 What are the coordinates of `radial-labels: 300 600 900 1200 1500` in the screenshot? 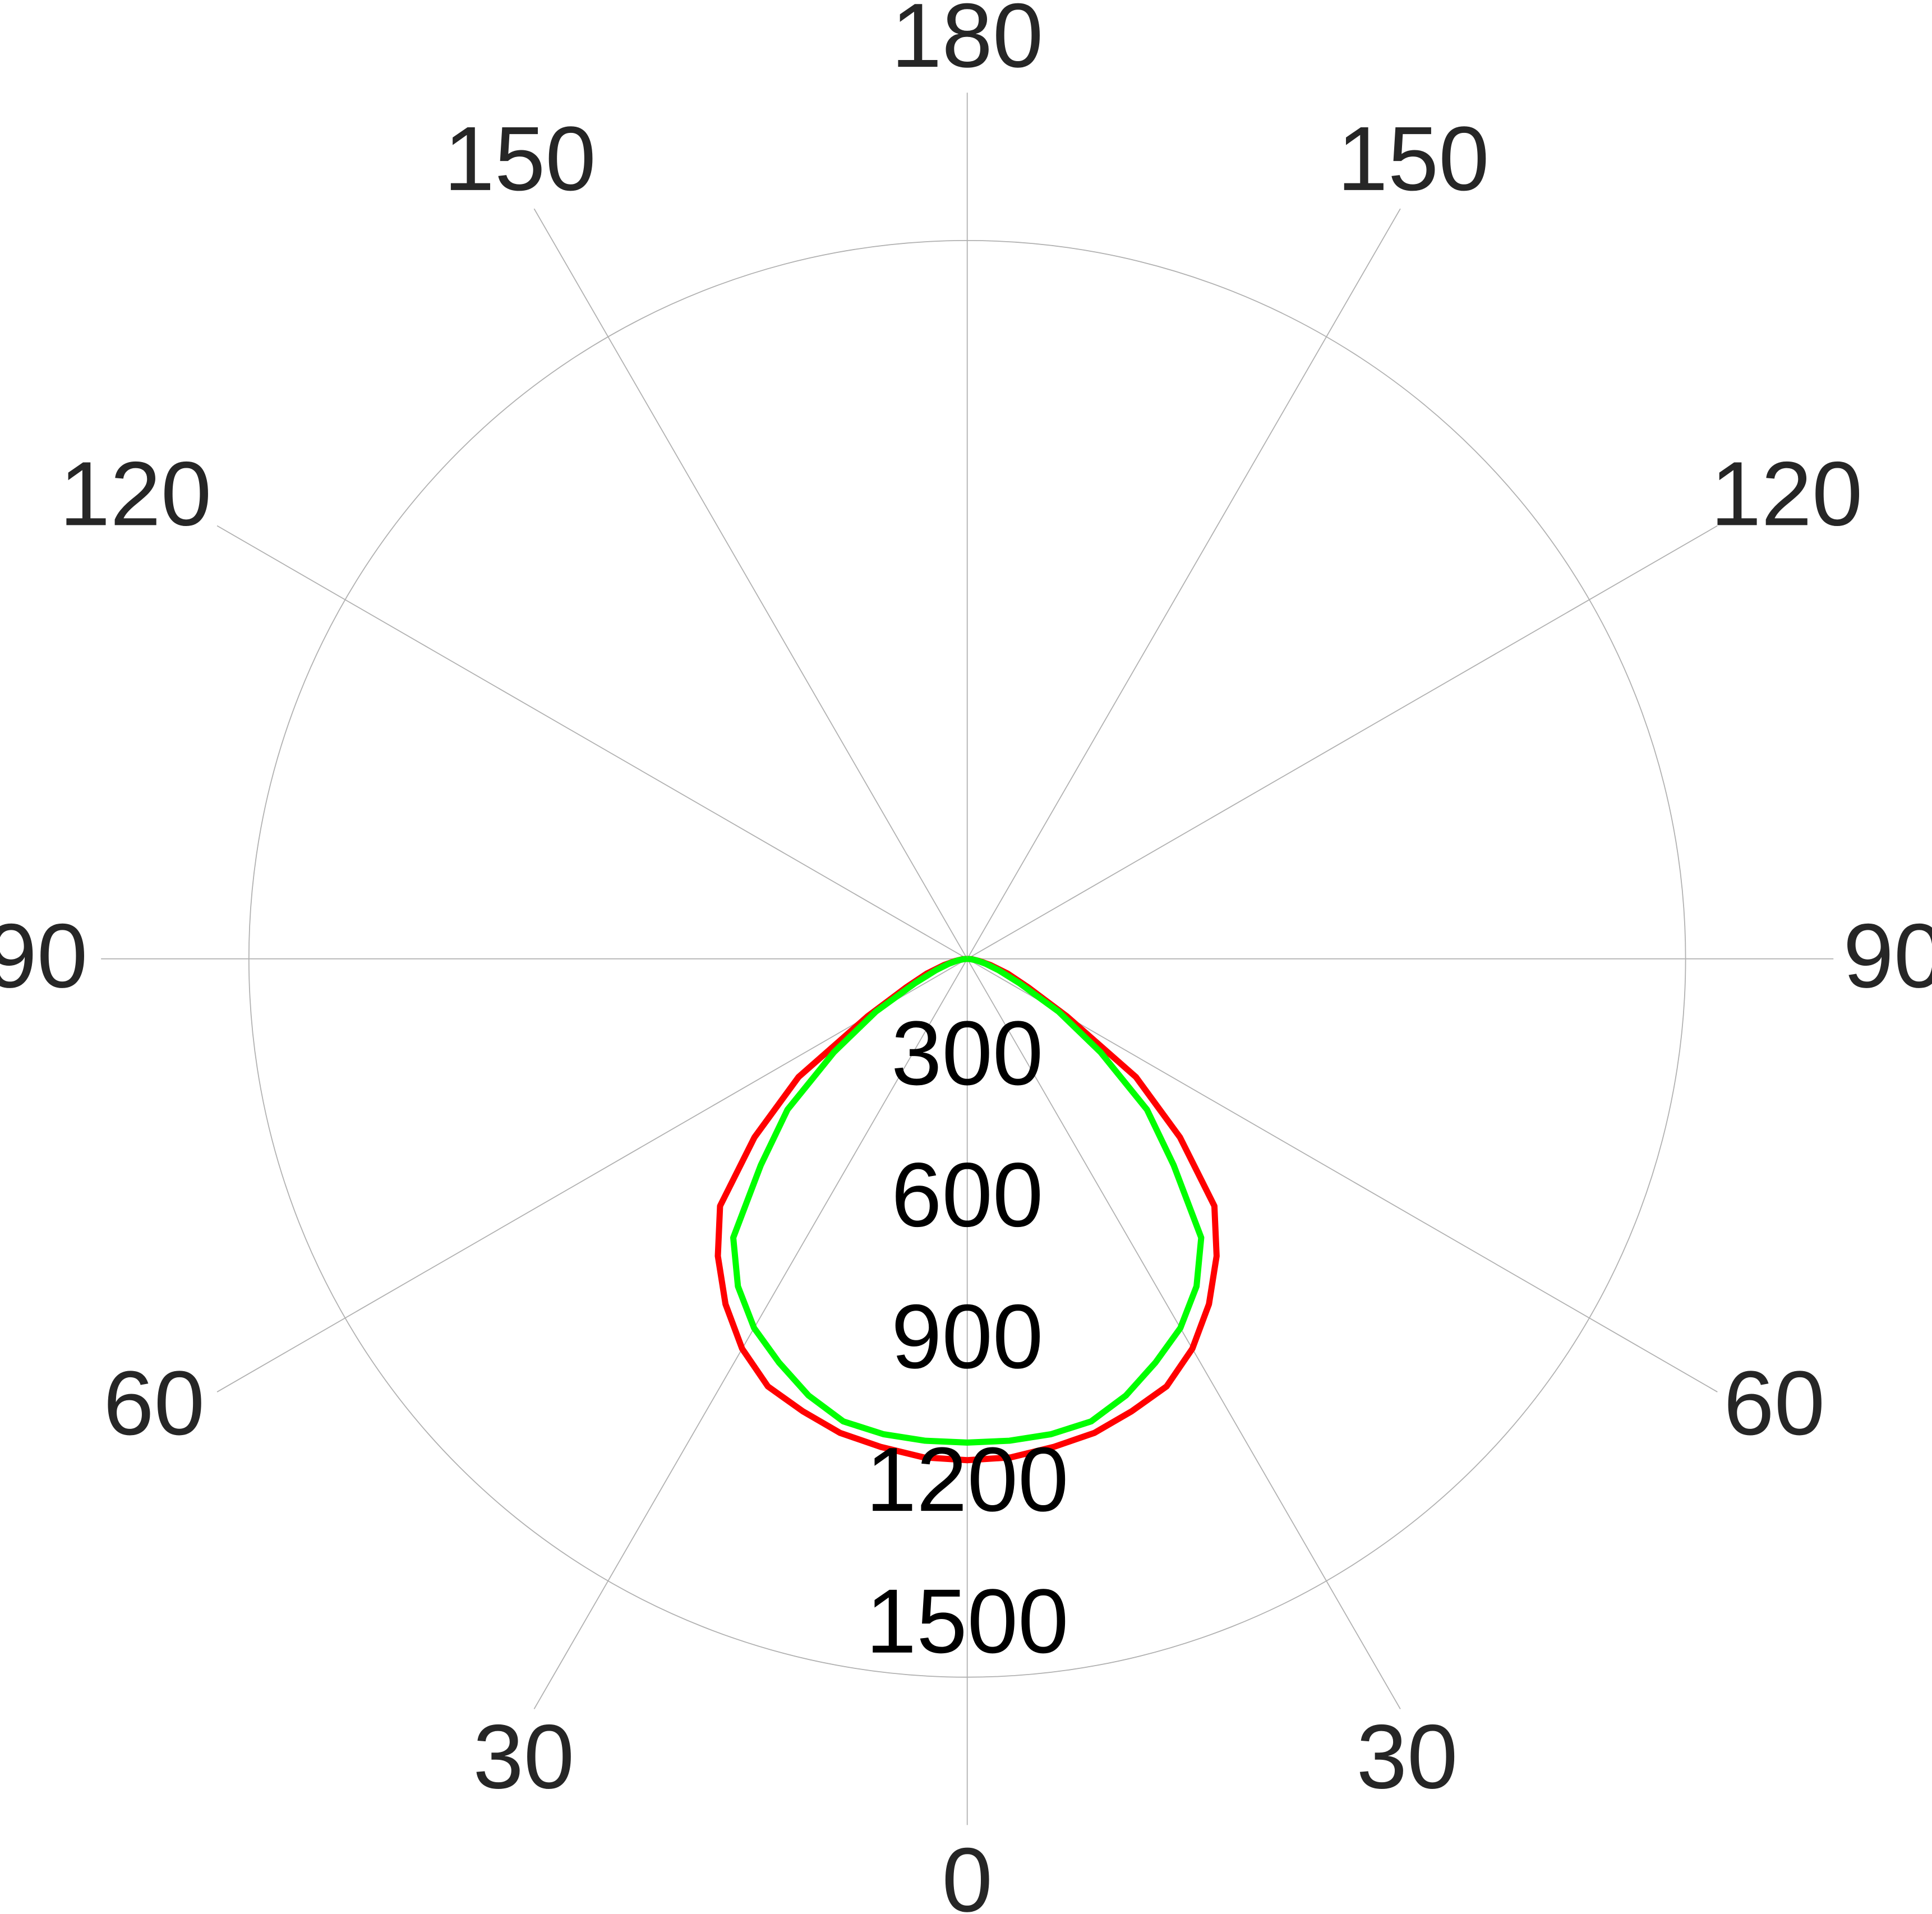 It's located at (967, 1337).